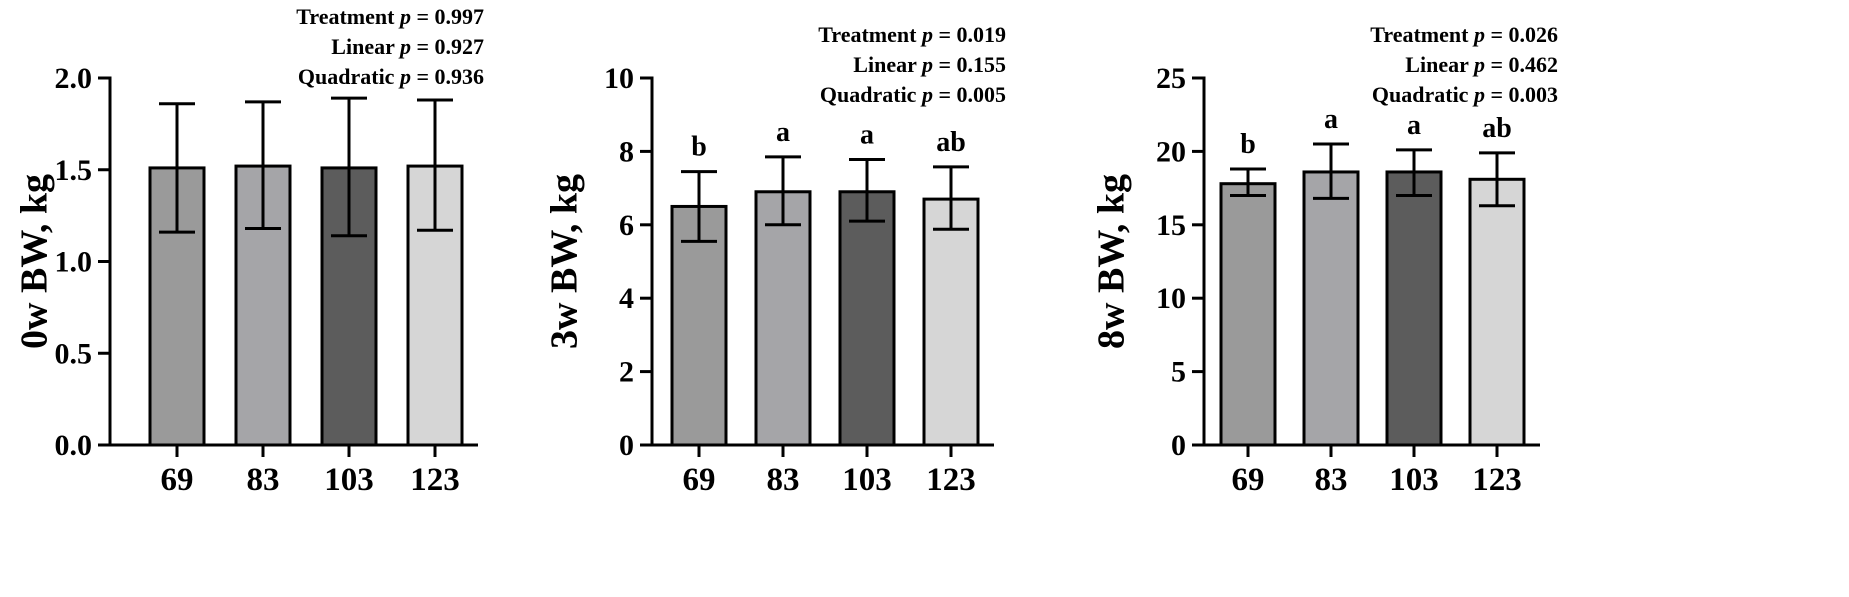 Image resolution: width=1849 pixels, height=597 pixels. I want to click on stat-value: = 0.155, so click(969, 64).